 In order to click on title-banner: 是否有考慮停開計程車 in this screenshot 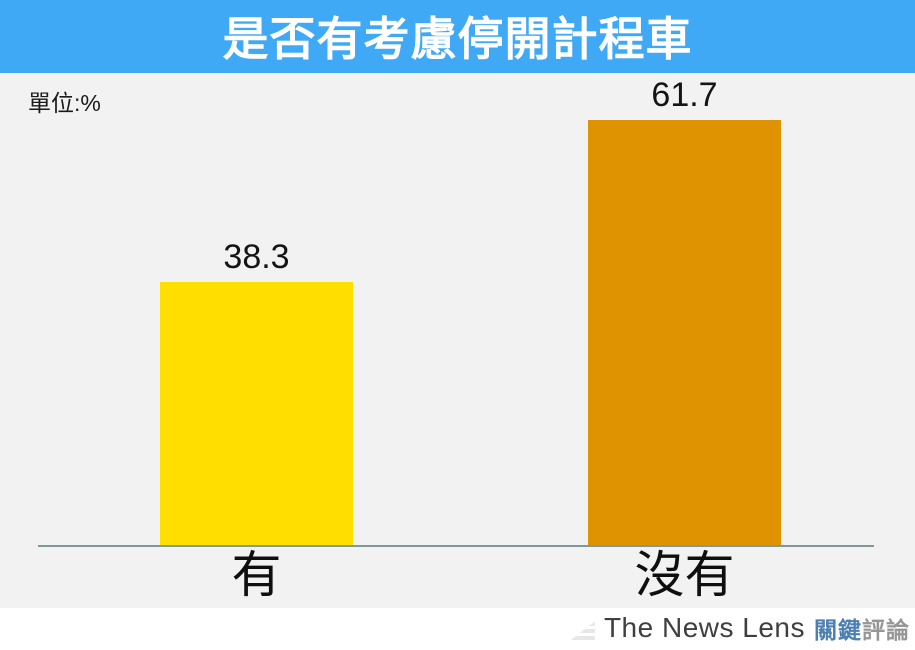, I will do `click(457, 36)`.